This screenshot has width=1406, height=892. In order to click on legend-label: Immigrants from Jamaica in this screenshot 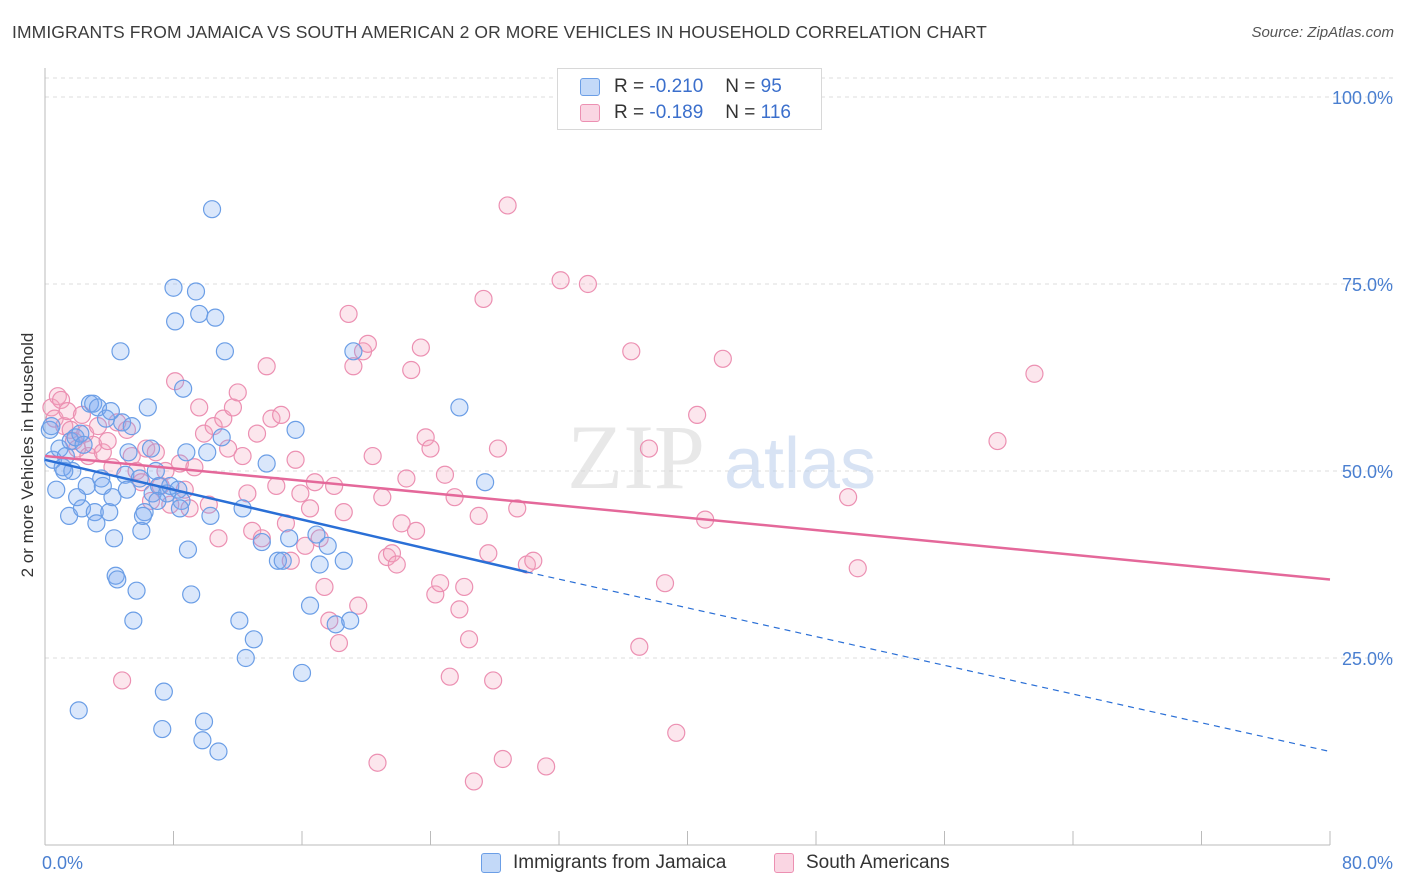, I will do `click(620, 862)`.